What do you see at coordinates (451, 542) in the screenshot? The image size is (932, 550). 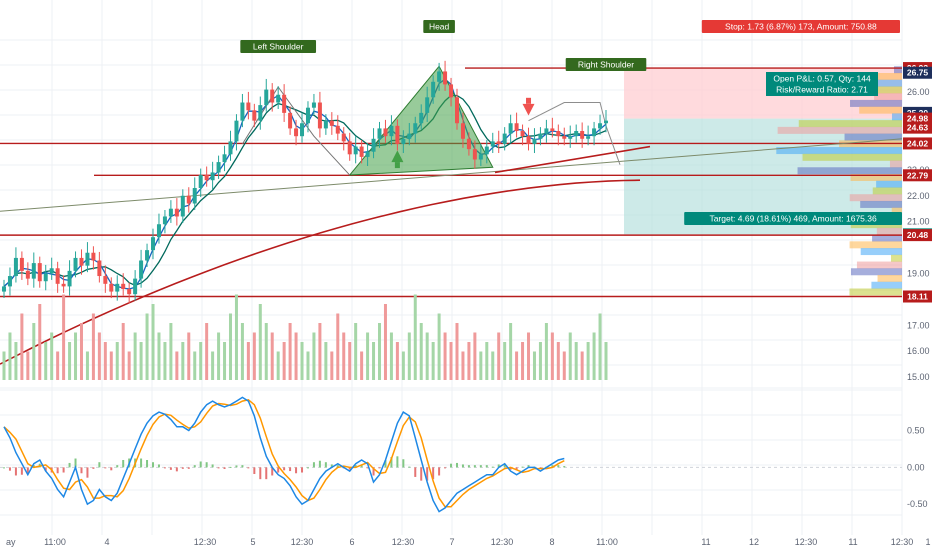 I see `time-label: 7` at bounding box center [451, 542].